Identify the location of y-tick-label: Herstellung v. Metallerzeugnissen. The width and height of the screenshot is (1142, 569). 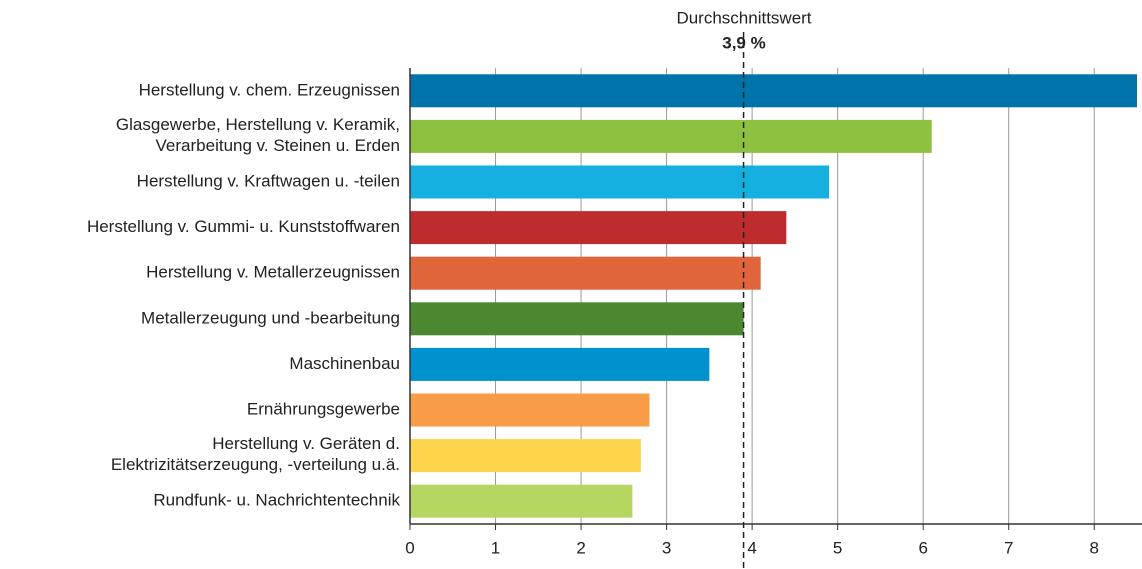
(273, 272).